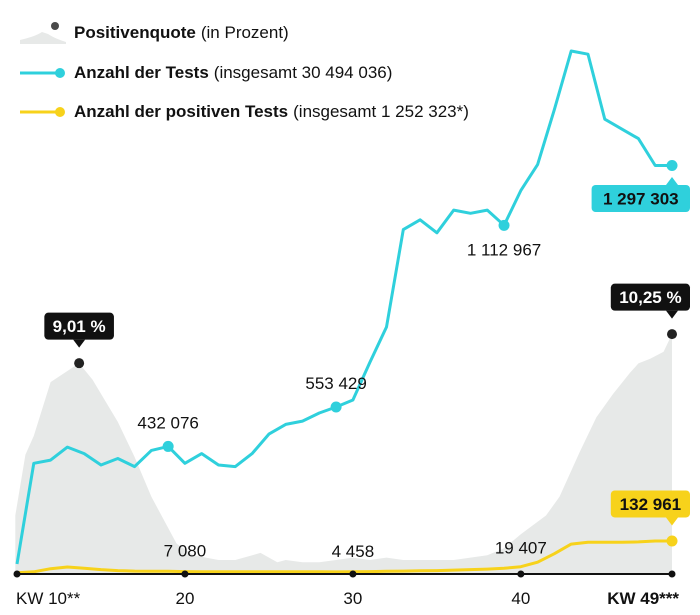 Image resolution: width=700 pixels, height=615 pixels. I want to click on area-swatch-shape, so click(43, 38).